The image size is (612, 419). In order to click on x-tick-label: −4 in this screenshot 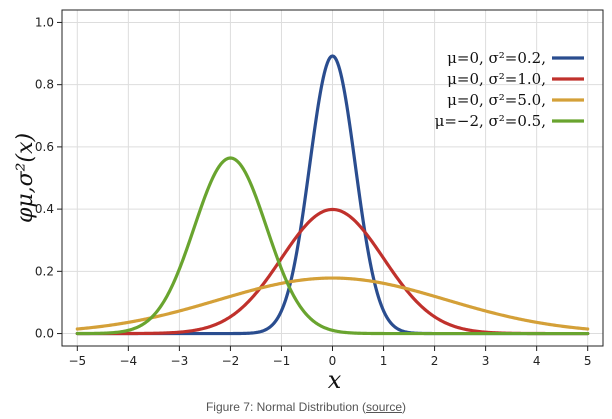, I will do `click(128, 361)`.